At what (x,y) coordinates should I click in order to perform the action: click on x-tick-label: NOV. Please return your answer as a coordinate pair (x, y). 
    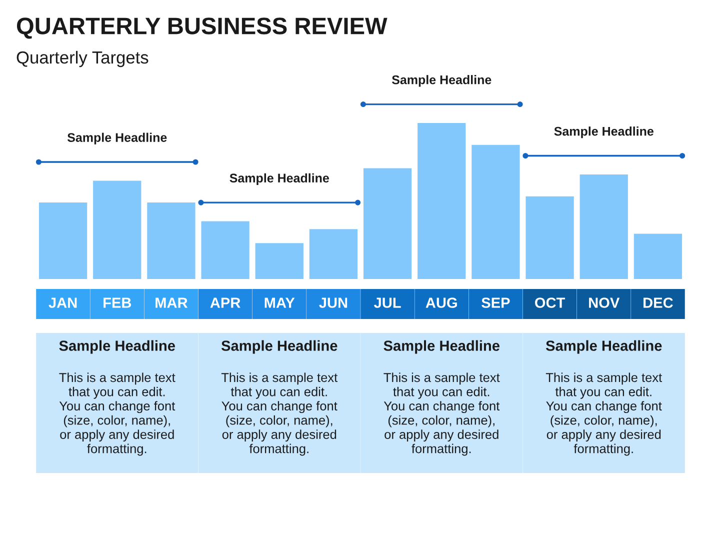
    Looking at the image, I should click on (604, 303).